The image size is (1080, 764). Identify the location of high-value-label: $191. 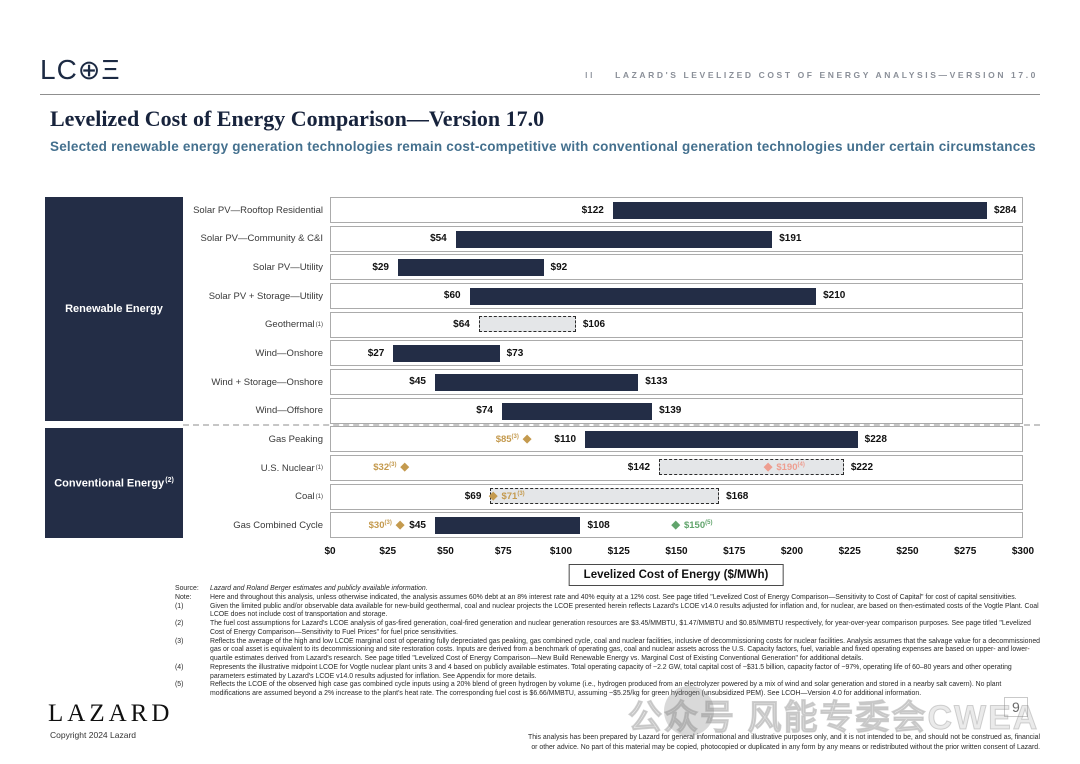
(790, 239).